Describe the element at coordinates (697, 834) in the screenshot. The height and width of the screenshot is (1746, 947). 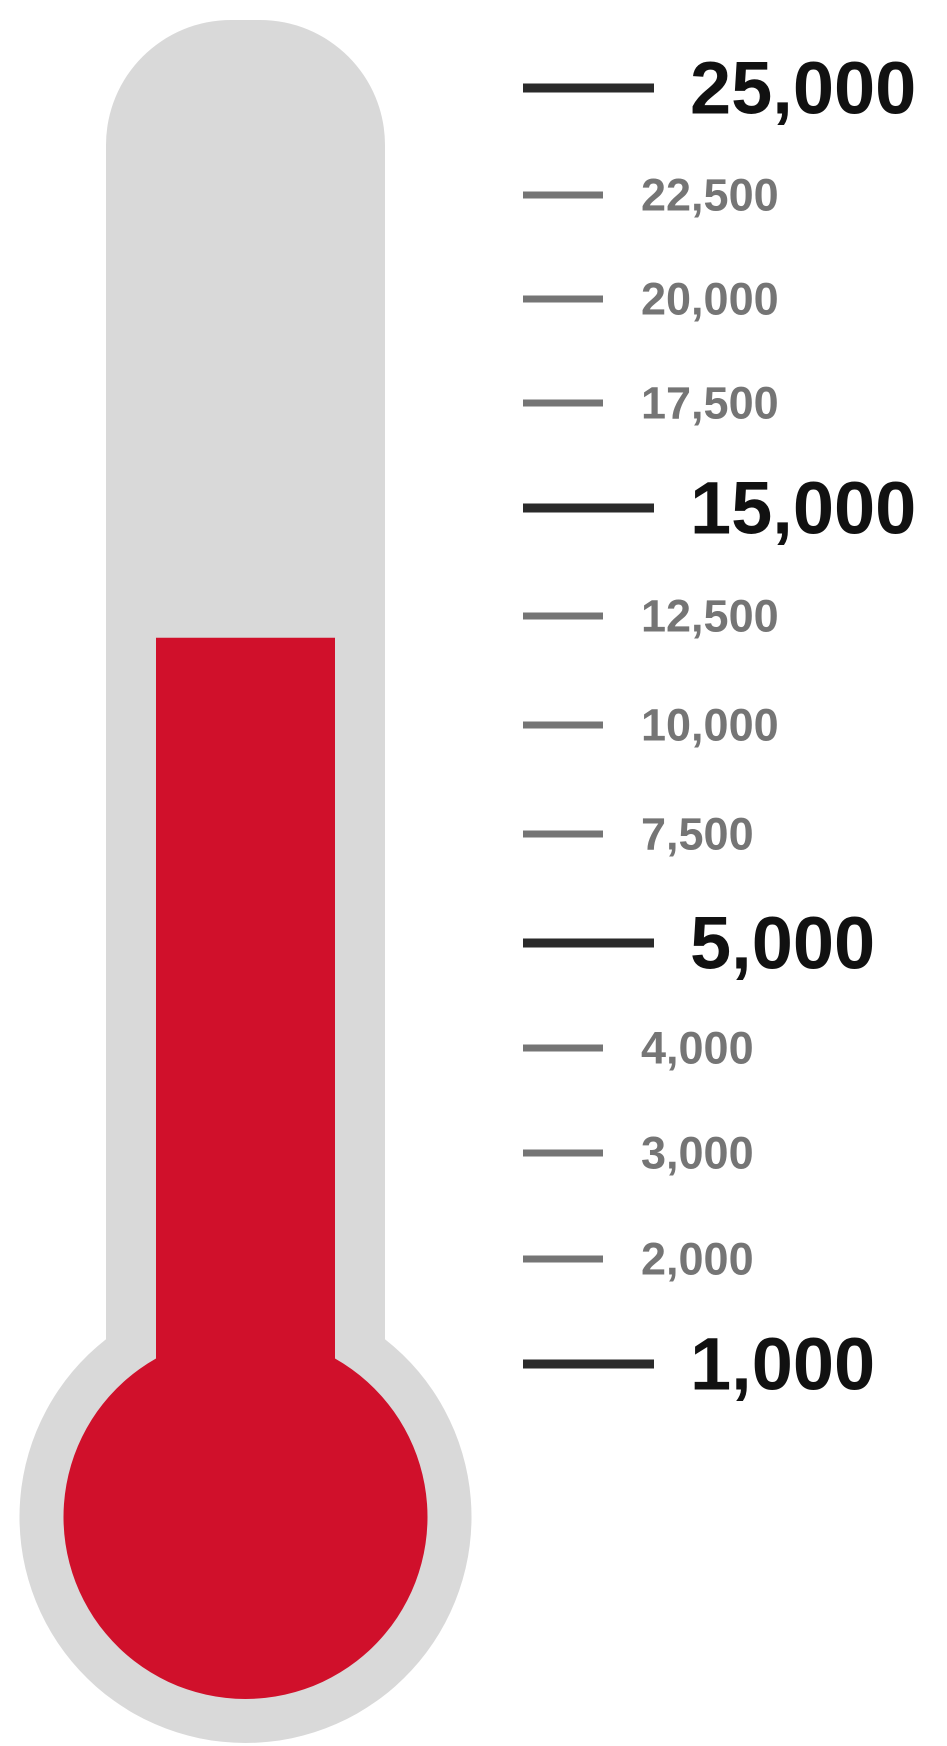
I see `minor-tick-label: 7,500` at that location.